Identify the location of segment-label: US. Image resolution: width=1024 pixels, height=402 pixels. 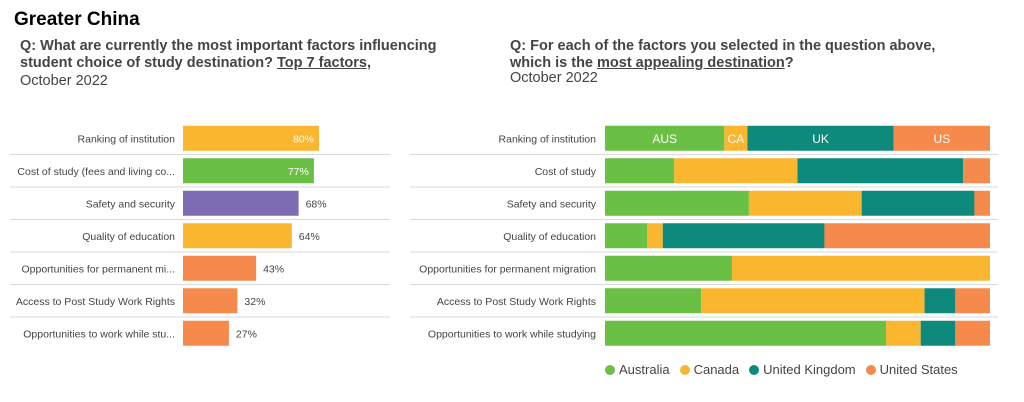
(942, 139).